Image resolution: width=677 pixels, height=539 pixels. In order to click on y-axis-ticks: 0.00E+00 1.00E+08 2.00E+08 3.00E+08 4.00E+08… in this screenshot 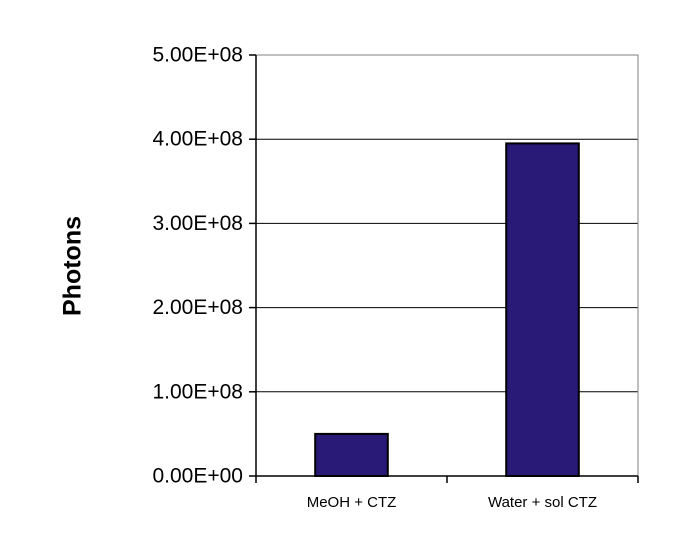, I will do `click(204, 266)`.